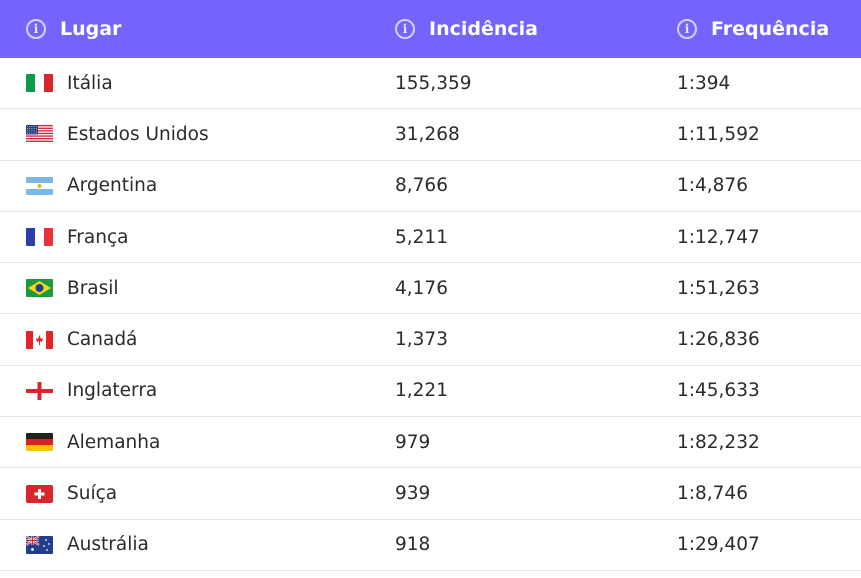  I want to click on flag-australia-icon, so click(39, 544).